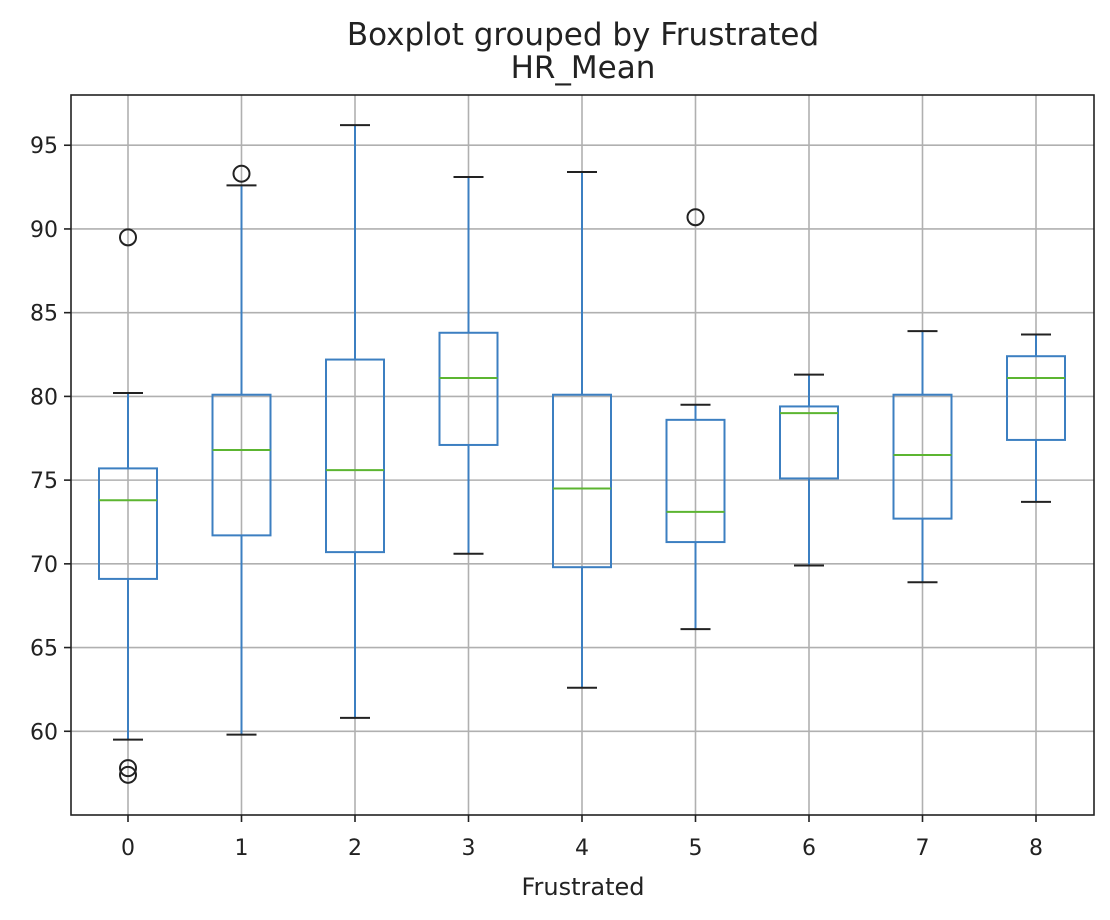 This screenshot has height=920, width=1110. I want to click on y-tick-label: 95, so click(44, 146).